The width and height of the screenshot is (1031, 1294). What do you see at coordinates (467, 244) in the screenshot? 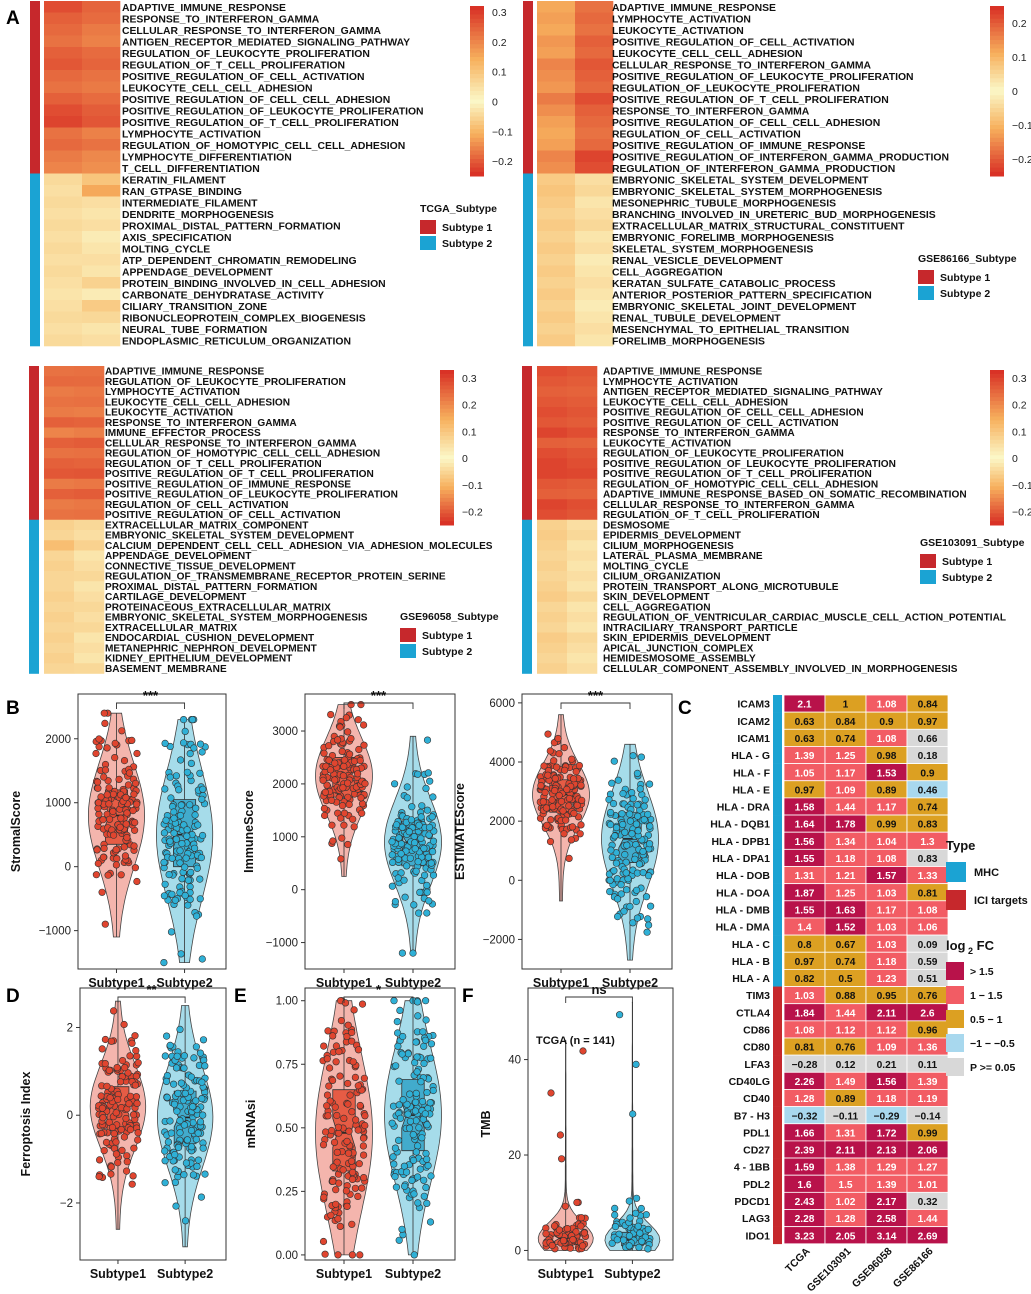
I see `legend-label: Subtype 2` at bounding box center [467, 244].